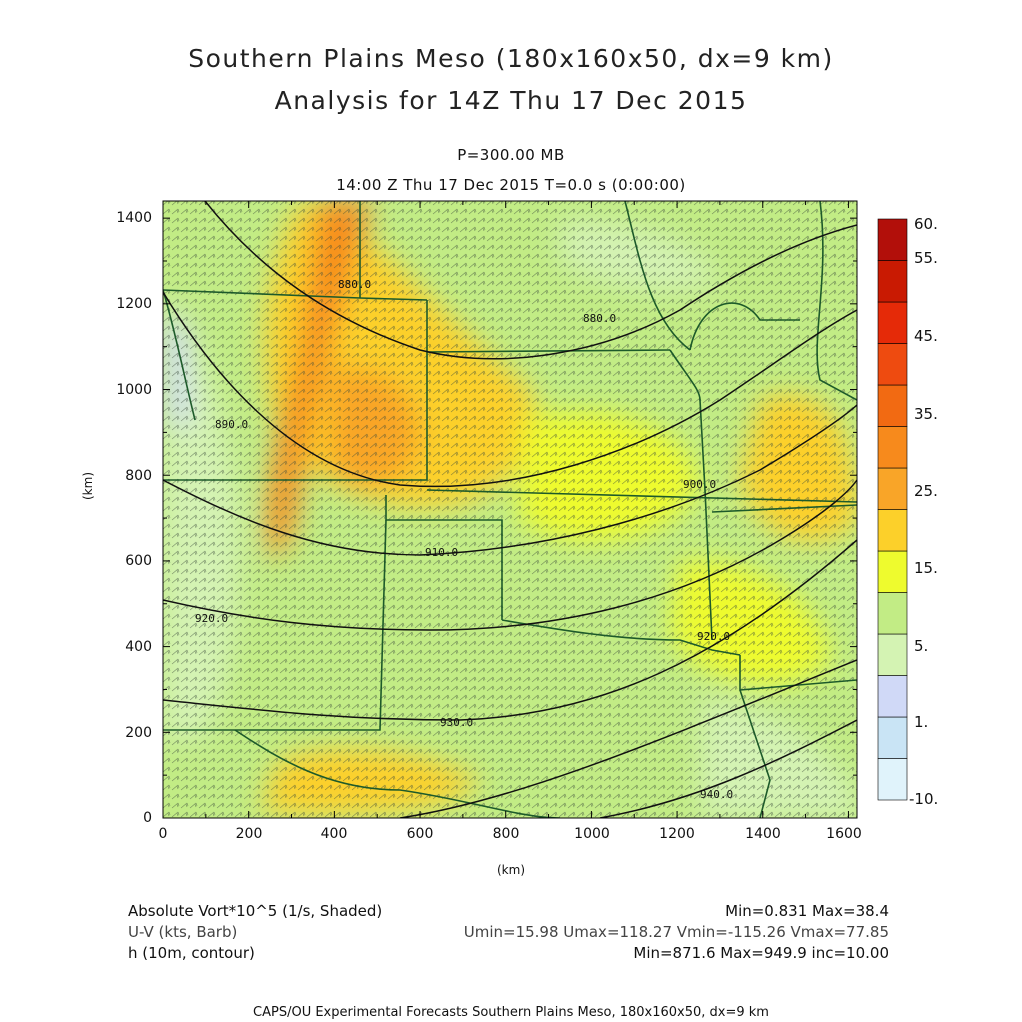 The image size is (1022, 1022). Describe the element at coordinates (191, 953) in the screenshot. I see `contour-field-label: h (10m, contour)` at that location.